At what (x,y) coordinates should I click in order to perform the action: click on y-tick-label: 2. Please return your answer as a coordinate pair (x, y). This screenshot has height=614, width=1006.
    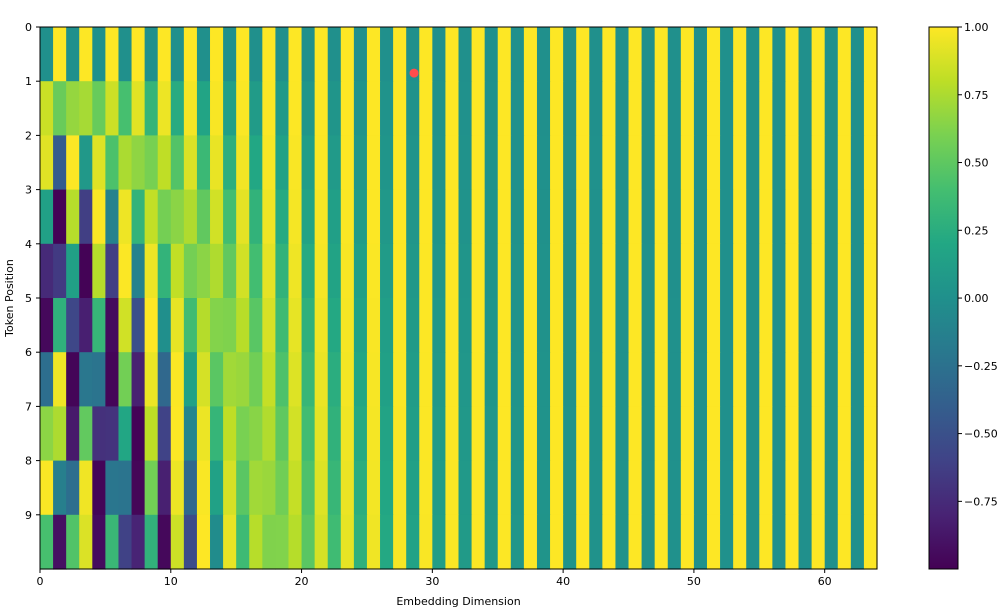
    Looking at the image, I should click on (28, 135).